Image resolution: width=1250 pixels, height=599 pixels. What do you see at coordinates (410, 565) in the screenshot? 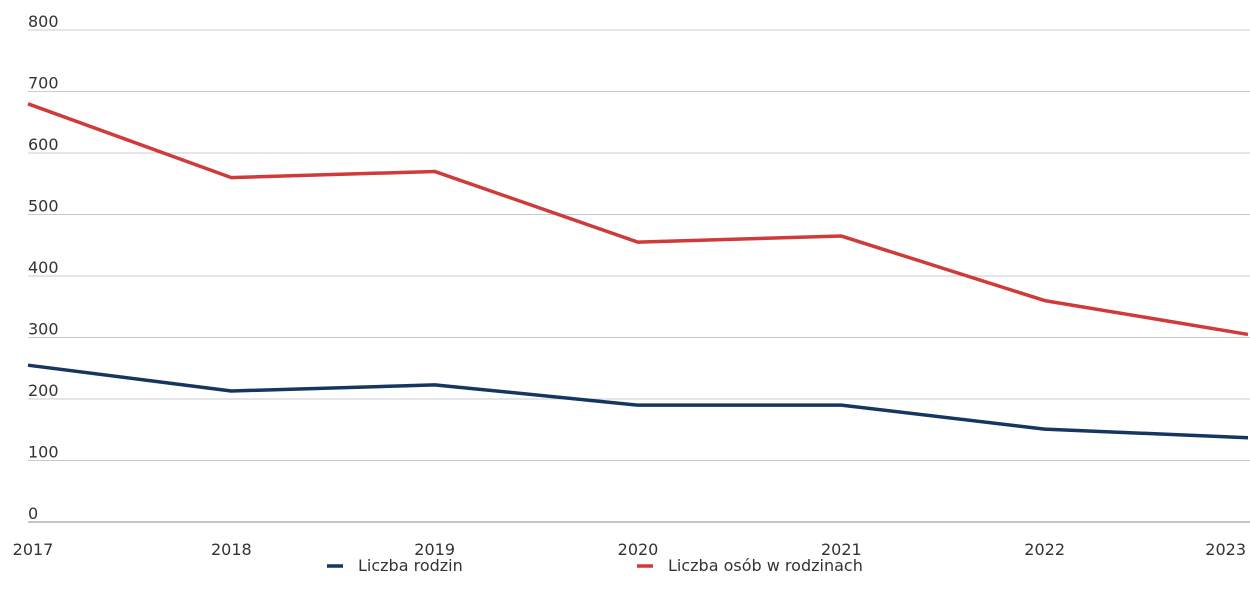
I see `legend-label: Liczba rodzin` at bounding box center [410, 565].